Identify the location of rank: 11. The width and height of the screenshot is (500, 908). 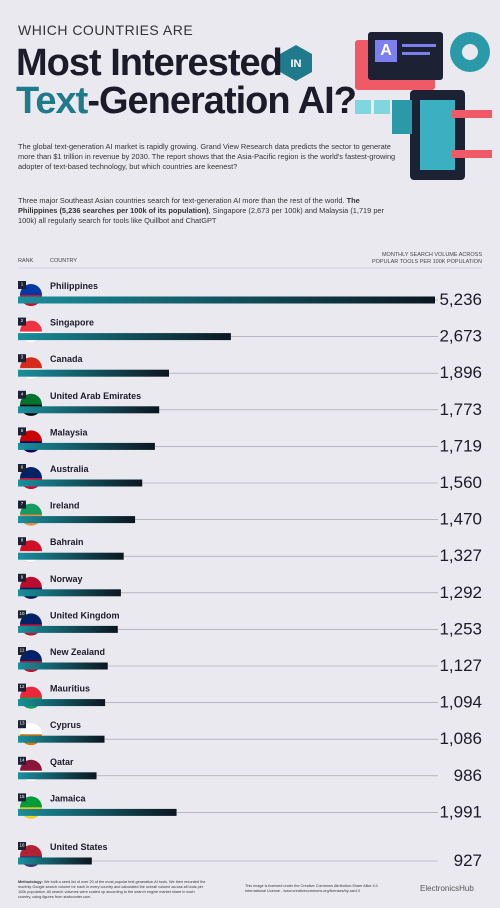
(22, 650).